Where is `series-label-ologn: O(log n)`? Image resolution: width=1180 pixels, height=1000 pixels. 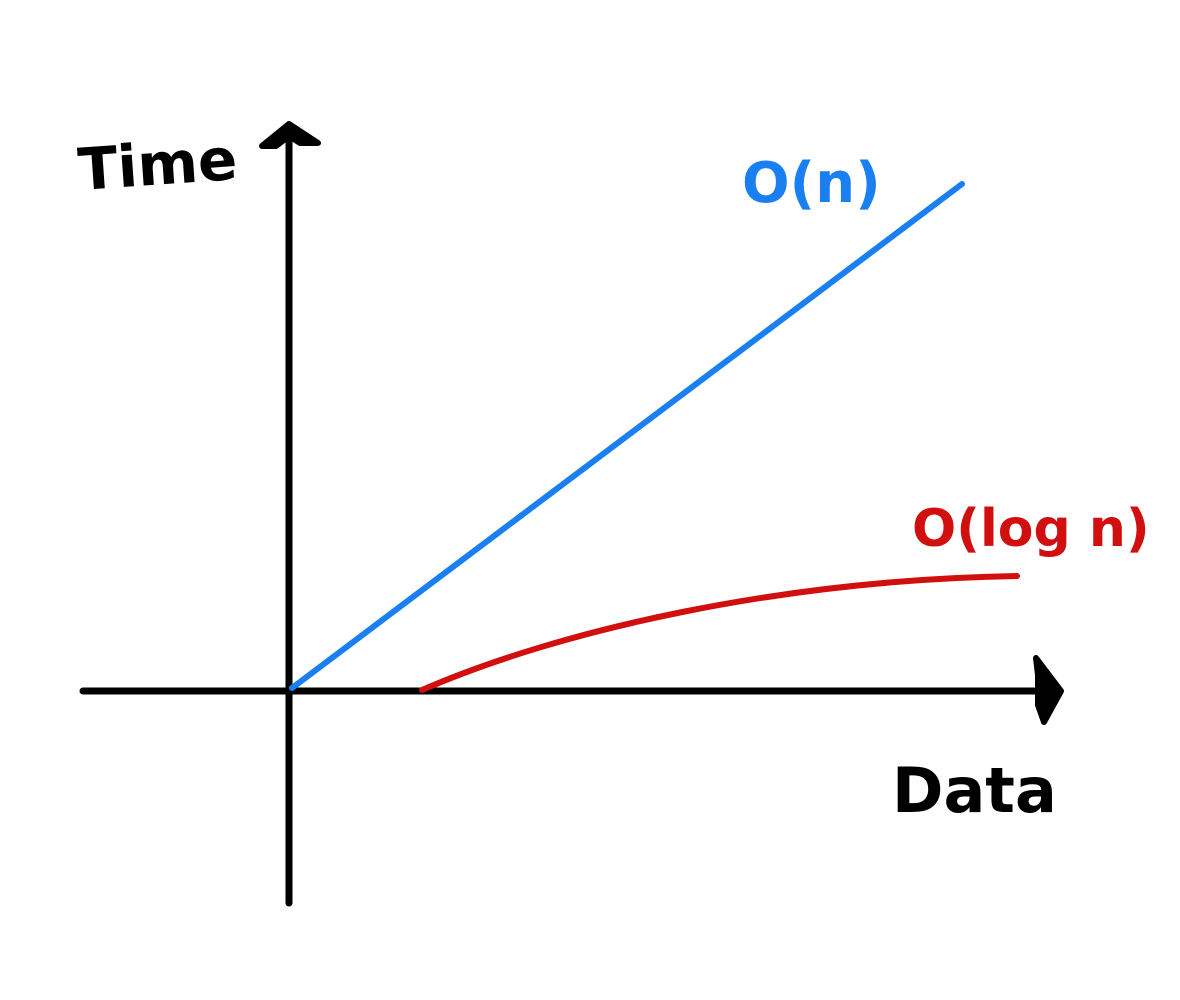
series-label-ologn: O(log n) is located at coordinates (1031, 529).